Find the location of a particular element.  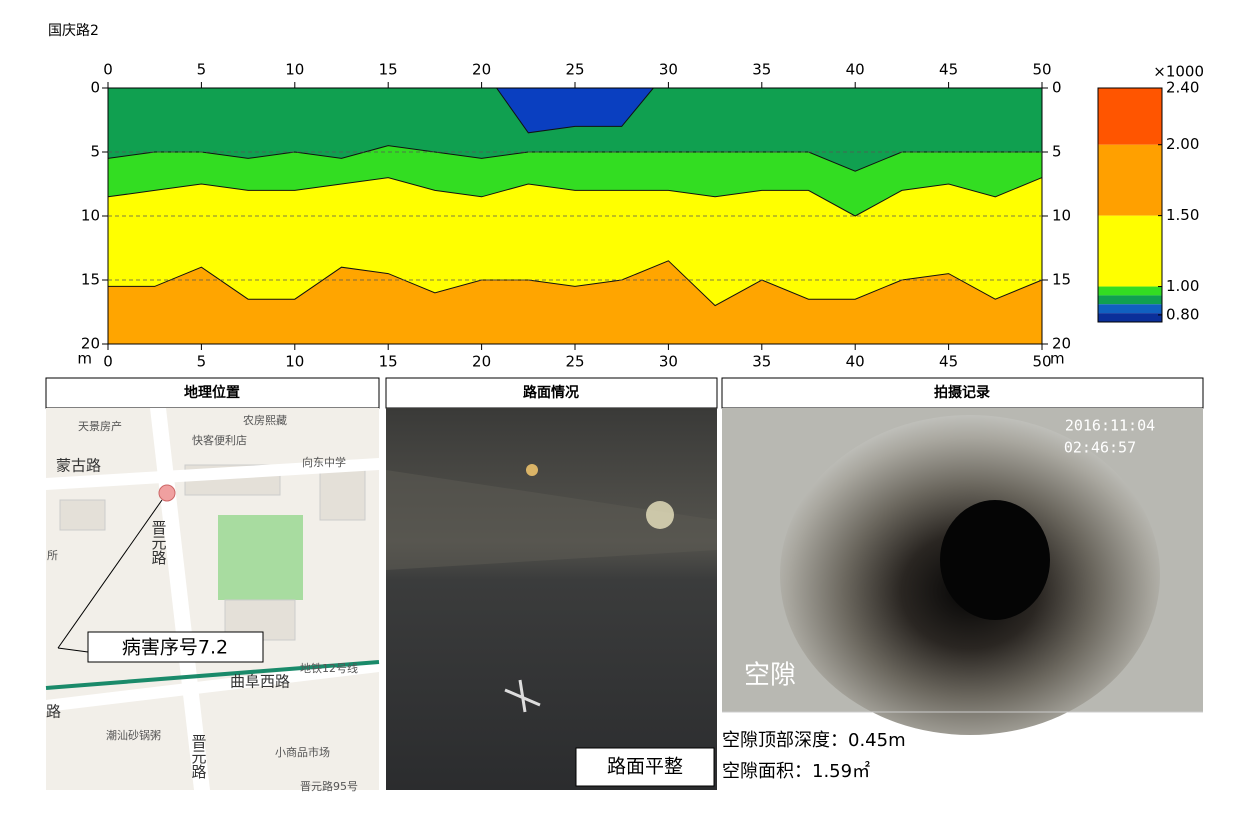

callout: 病害序号7.2 is located at coordinates (175, 648).